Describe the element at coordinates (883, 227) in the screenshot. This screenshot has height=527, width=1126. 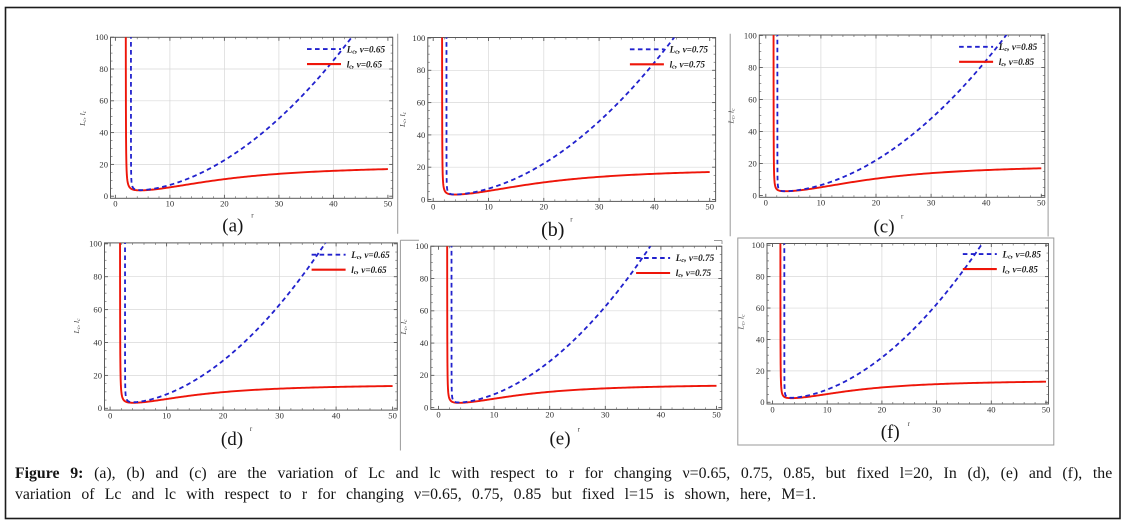
I see `svg-text: (c)` at that location.